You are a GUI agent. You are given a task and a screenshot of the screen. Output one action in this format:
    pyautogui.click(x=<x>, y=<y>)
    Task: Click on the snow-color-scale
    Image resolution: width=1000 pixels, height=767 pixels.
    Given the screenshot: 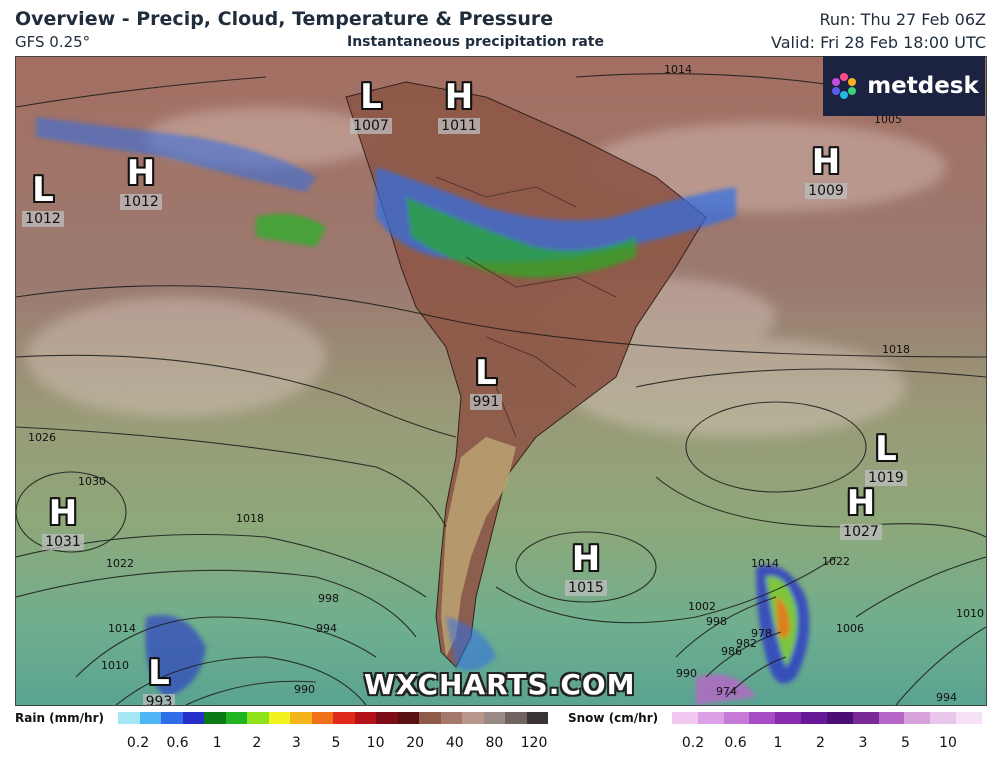 What is the action you would take?
    pyautogui.click(x=827, y=718)
    